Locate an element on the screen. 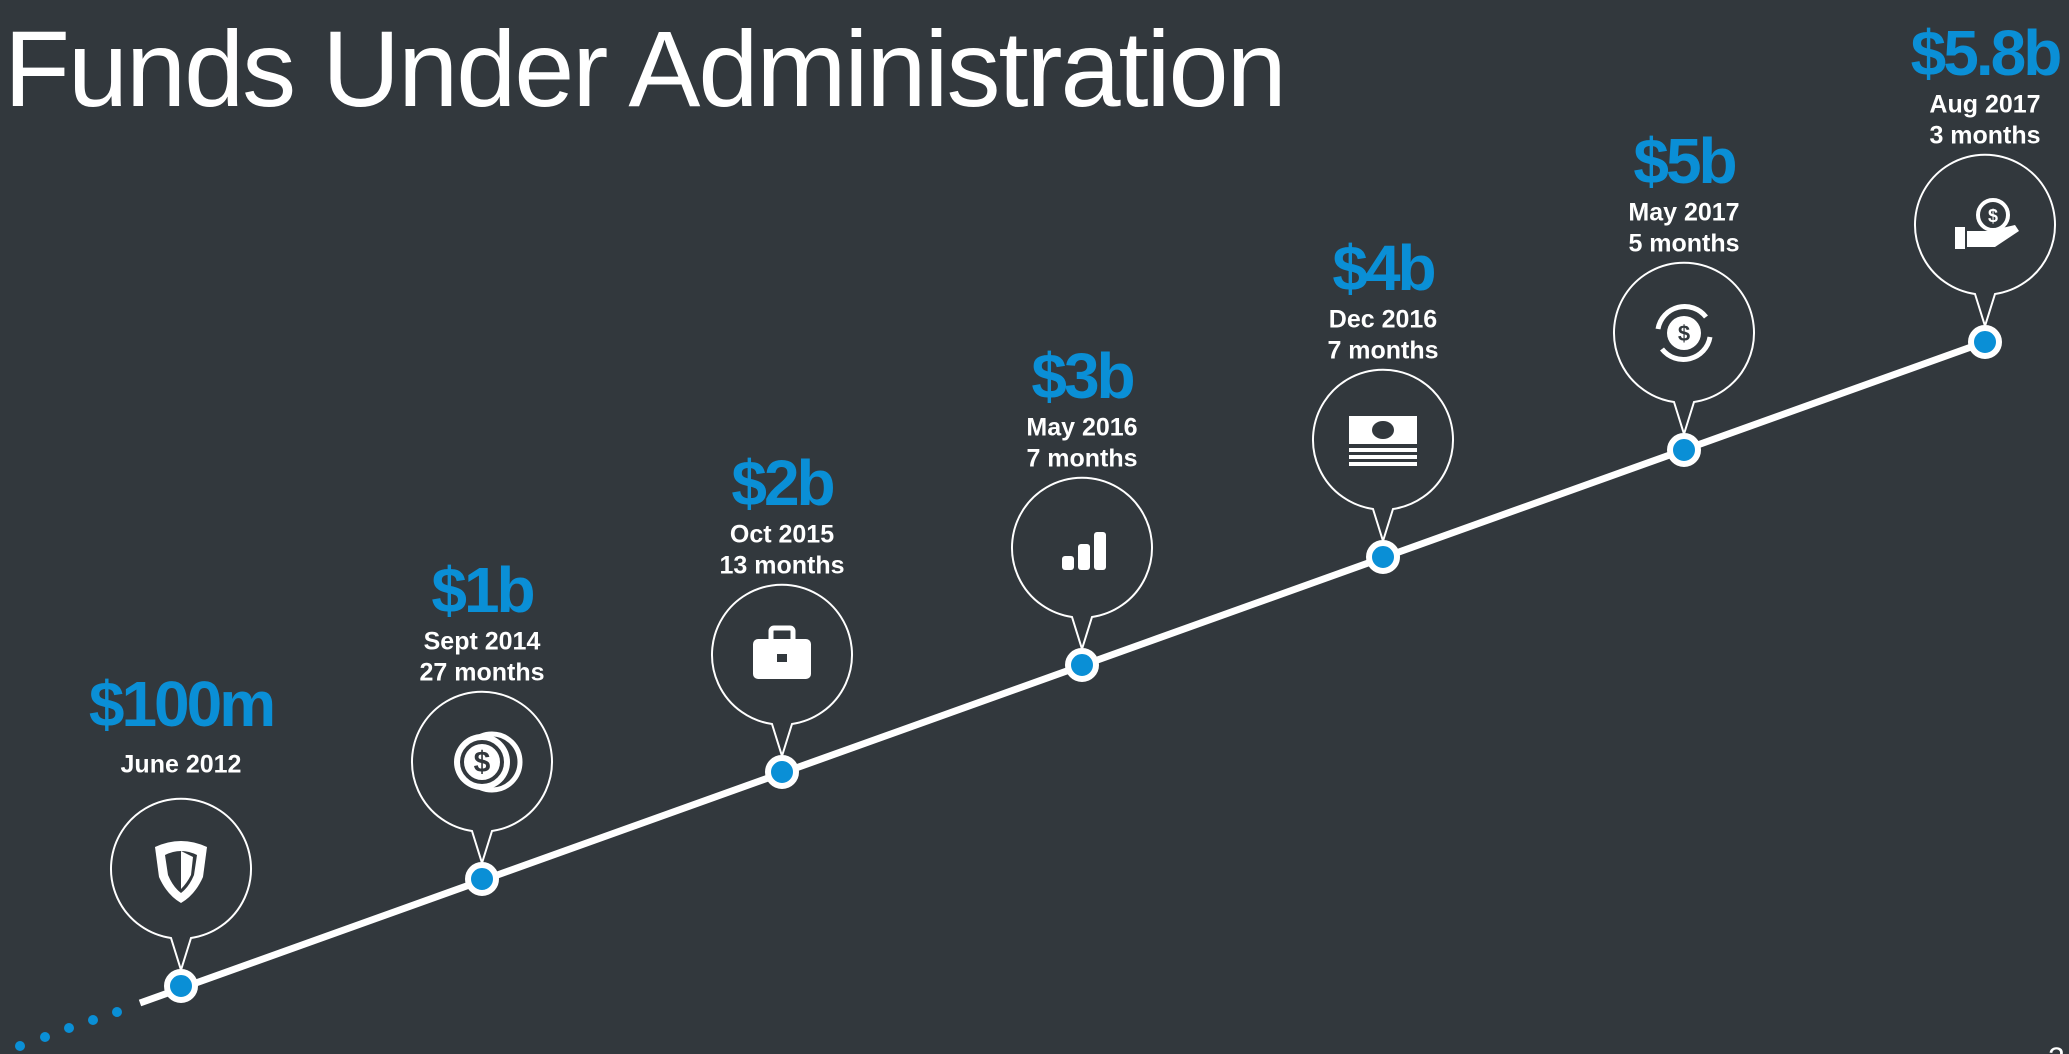 The image size is (2069, 1054). amount: $2b is located at coordinates (782, 483).